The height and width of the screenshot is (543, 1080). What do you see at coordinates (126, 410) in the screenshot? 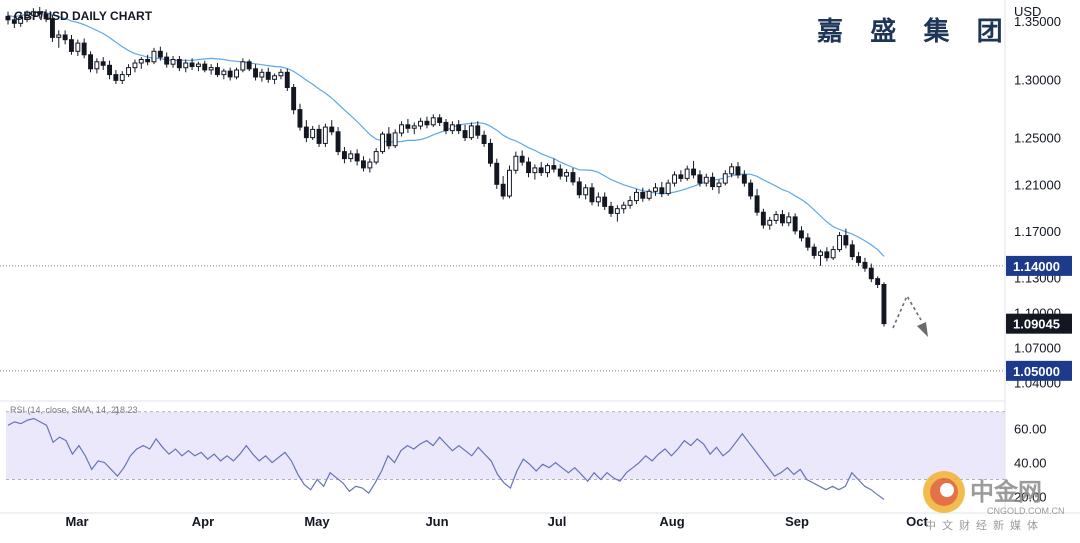
I see `rsi-value: 18.23` at bounding box center [126, 410].